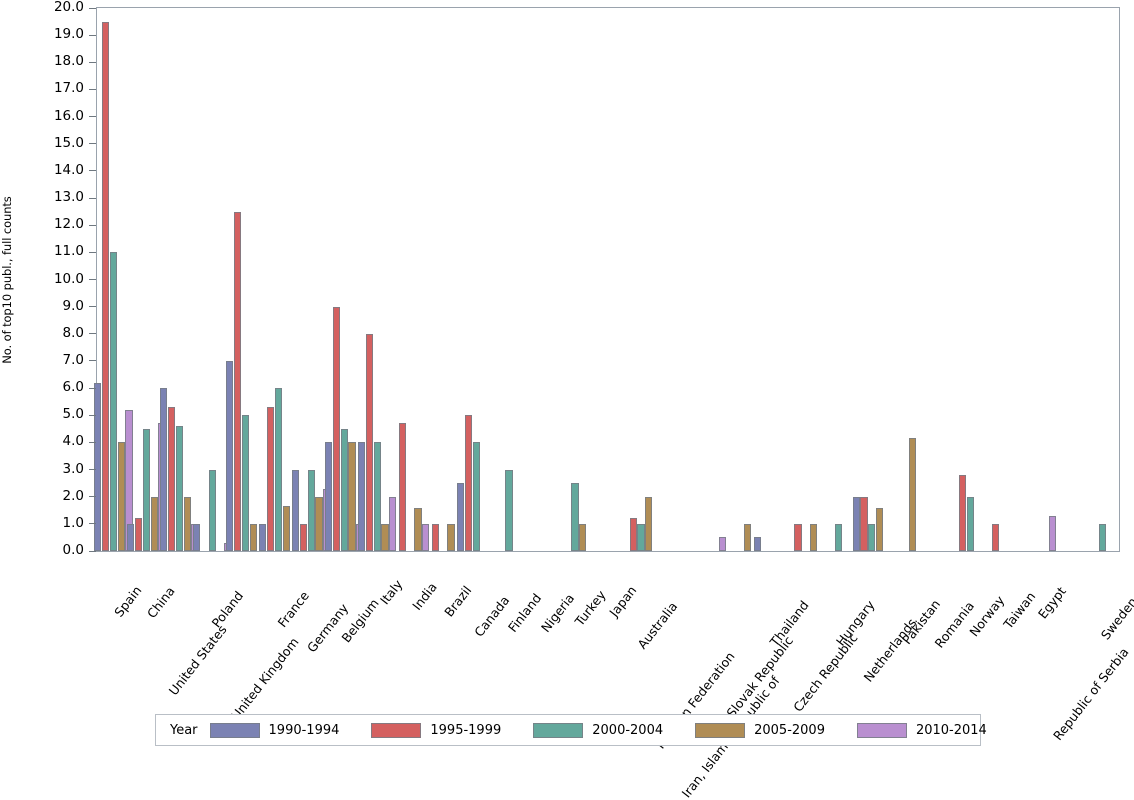 Image resolution: width=1134 pixels, height=800 pixels. I want to click on x-tick-label: Canada, so click(492, 616).